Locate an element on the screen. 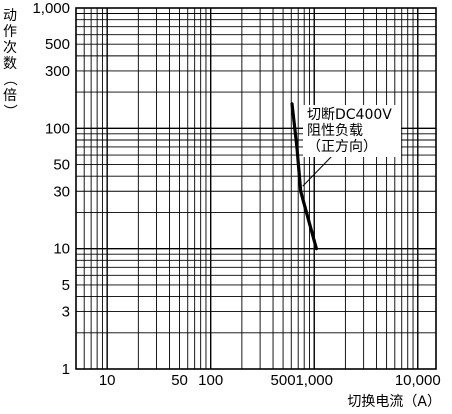 This screenshot has width=452, height=414. y-tick-label: 5 is located at coordinates (66, 285).